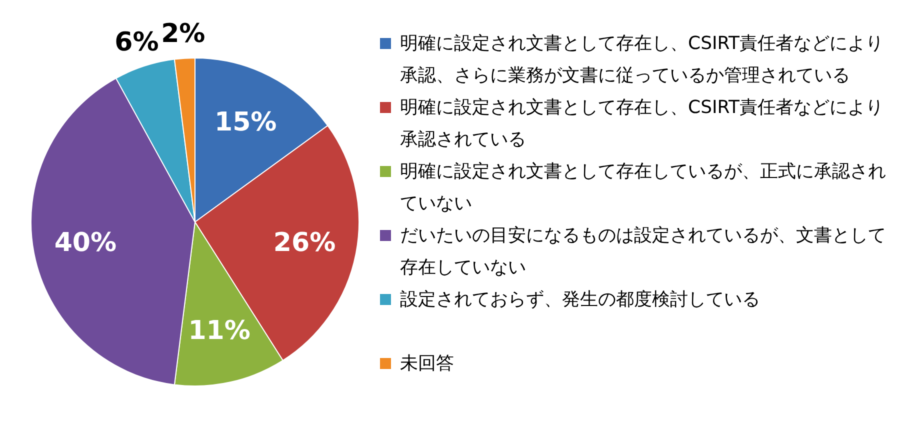 This screenshot has width=910, height=428. Describe the element at coordinates (643, 251) in the screenshot. I see `legend-label: だいたいの目安になるものは設定されているが、文書として存在していない` at that location.